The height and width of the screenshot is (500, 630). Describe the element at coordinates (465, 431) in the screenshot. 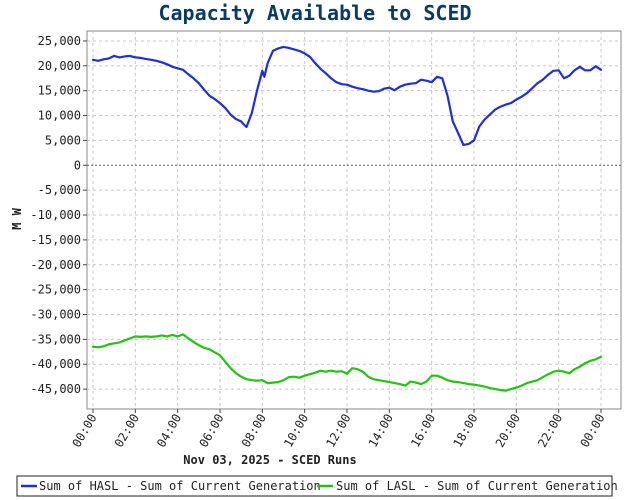

I see `x-tick-label: 18:00` at that location.